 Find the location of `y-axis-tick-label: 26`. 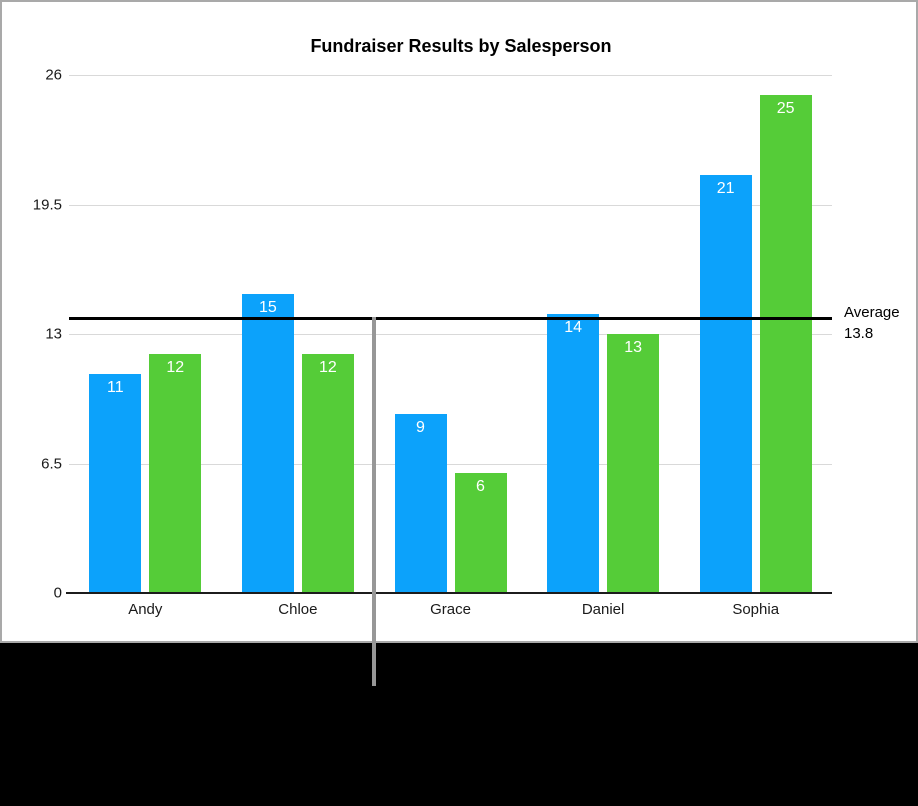

y-axis-tick-label: 26 is located at coordinates (53, 75).